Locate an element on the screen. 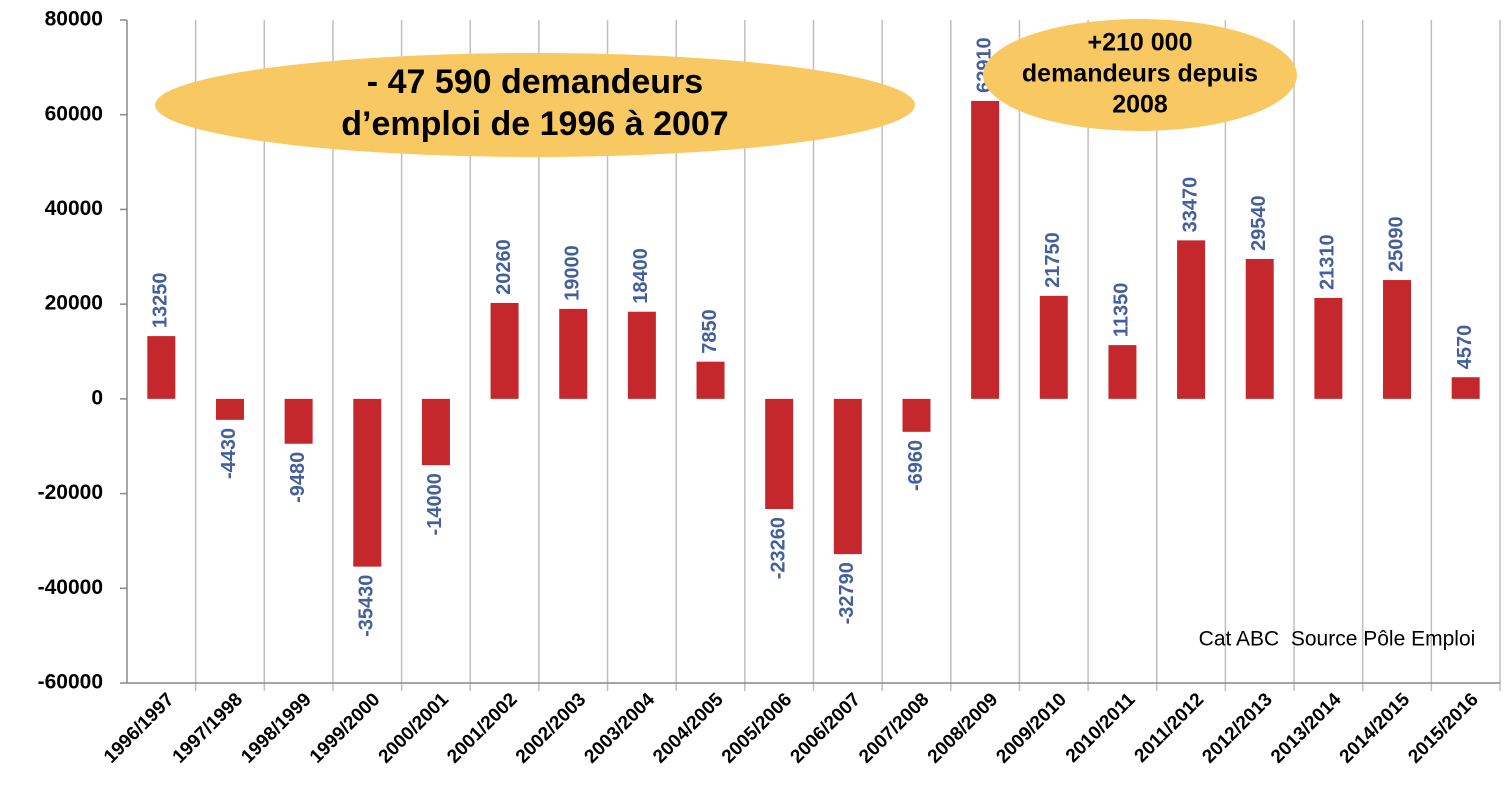 This screenshot has width=1509, height=810. x-tick-label: 2010/2011 is located at coordinates (1101, 728).